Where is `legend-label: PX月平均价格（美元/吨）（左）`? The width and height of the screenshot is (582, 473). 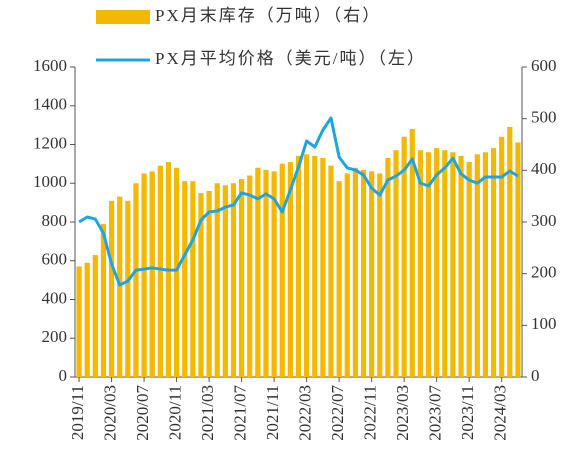
legend-label: PX月平均价格（美元/吨）（左） is located at coordinates (290, 58).